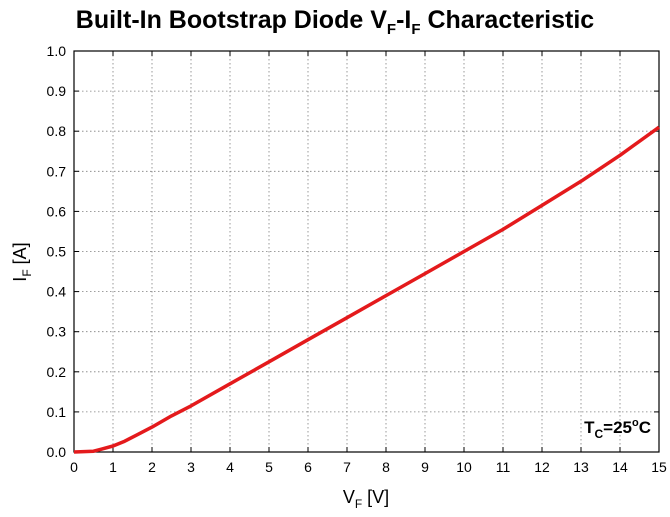 This screenshot has height=517, width=670. Describe the element at coordinates (542, 467) in the screenshot. I see `x-tick-label: 12` at that location.